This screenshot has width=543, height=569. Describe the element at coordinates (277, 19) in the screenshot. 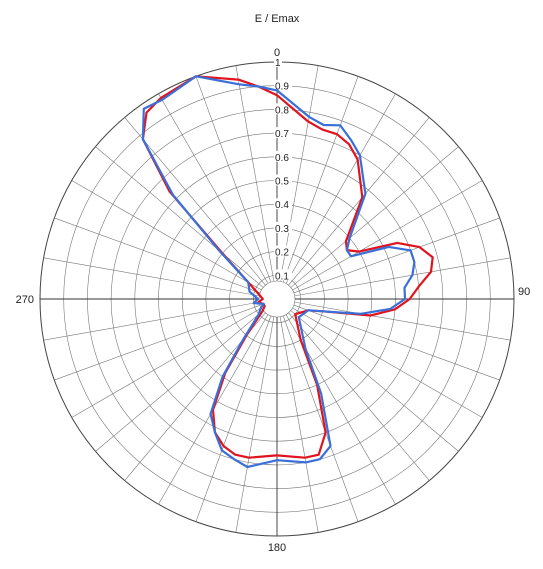

I see `chart-title: E / Emax` at that location.